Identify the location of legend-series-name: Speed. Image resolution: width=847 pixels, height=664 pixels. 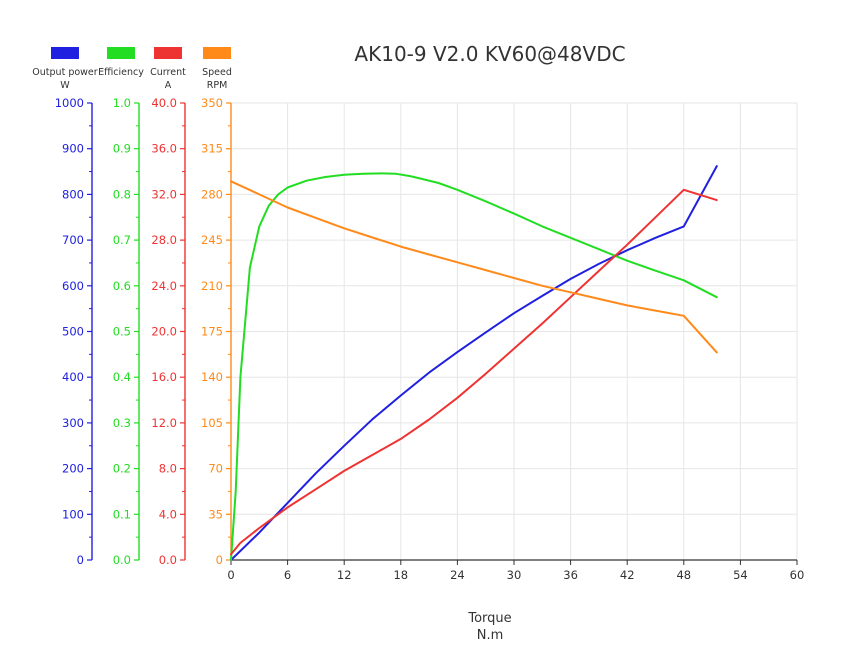
(217, 72).